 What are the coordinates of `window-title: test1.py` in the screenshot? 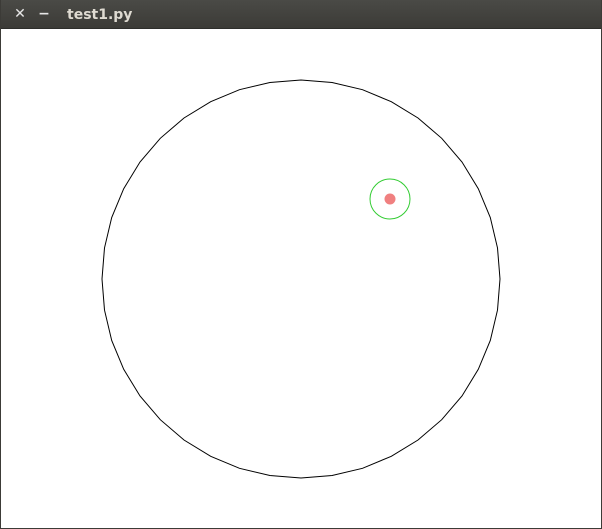 It's located at (100, 15).